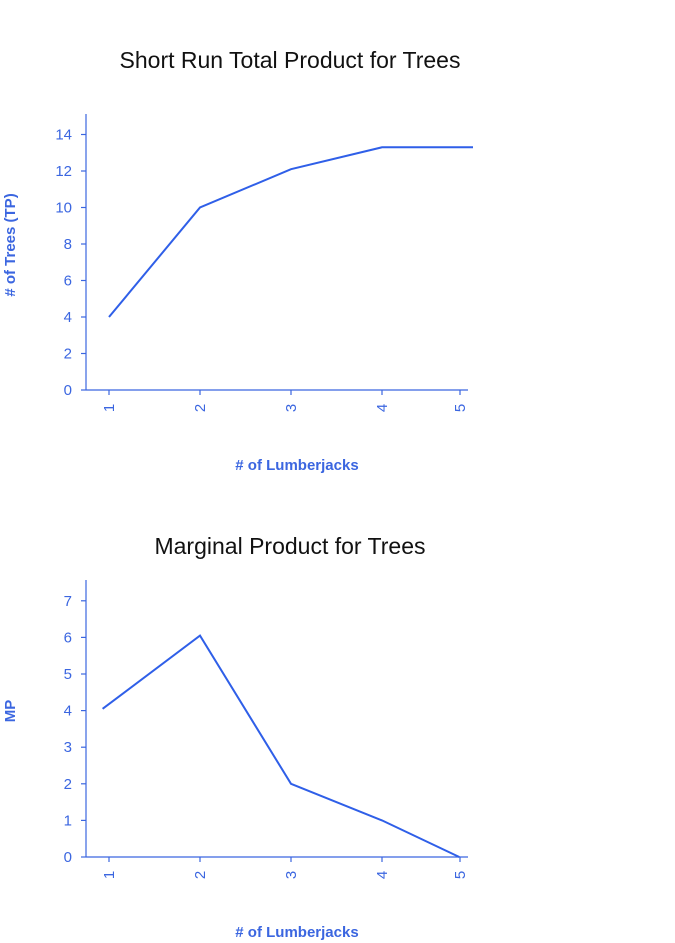  Describe the element at coordinates (68, 674) in the screenshot. I see `y-tick-label: 5` at that location.